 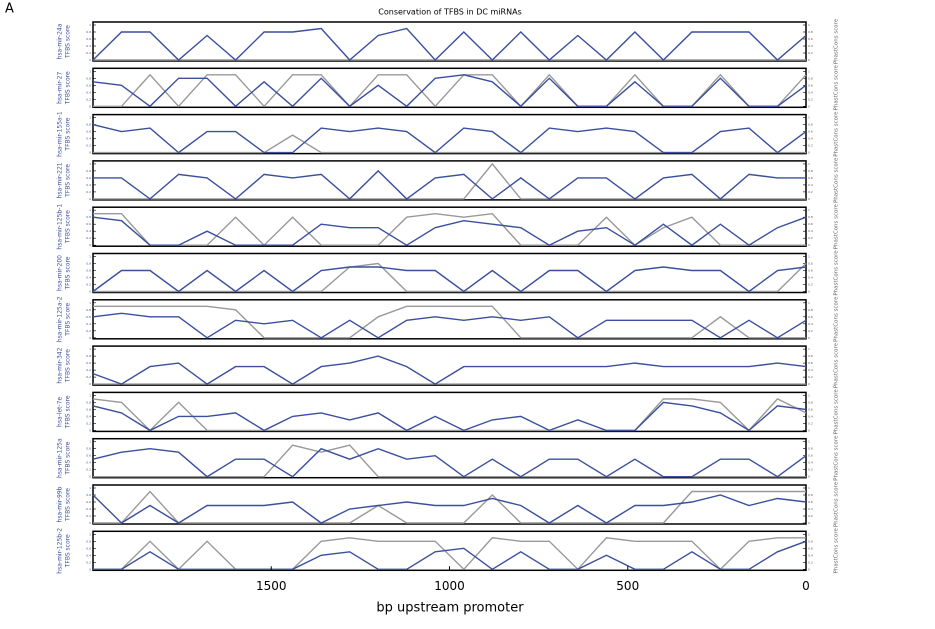 I want to click on panel-name: hsa-mir-24a, so click(x=60, y=41).